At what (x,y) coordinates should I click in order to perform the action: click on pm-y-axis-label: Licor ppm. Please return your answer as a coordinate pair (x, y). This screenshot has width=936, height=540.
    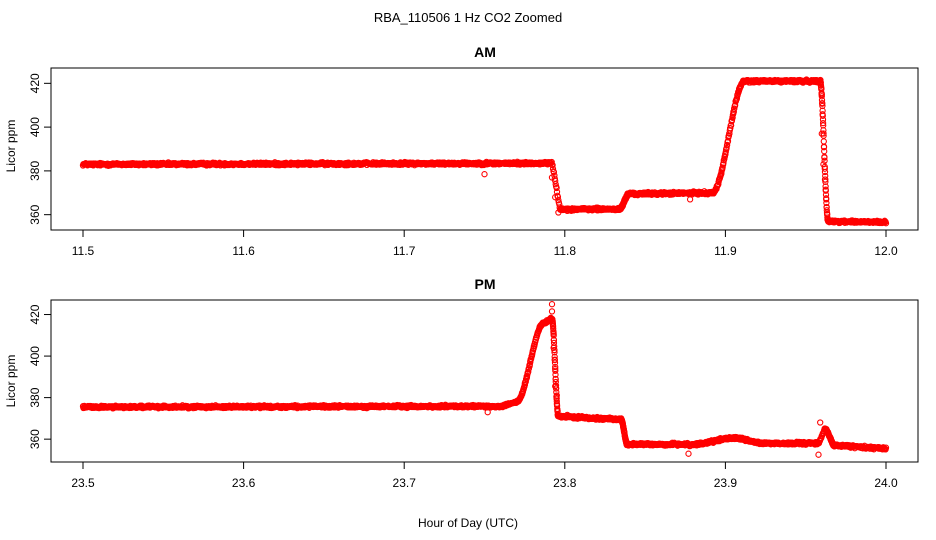
    Looking at the image, I should click on (11, 381).